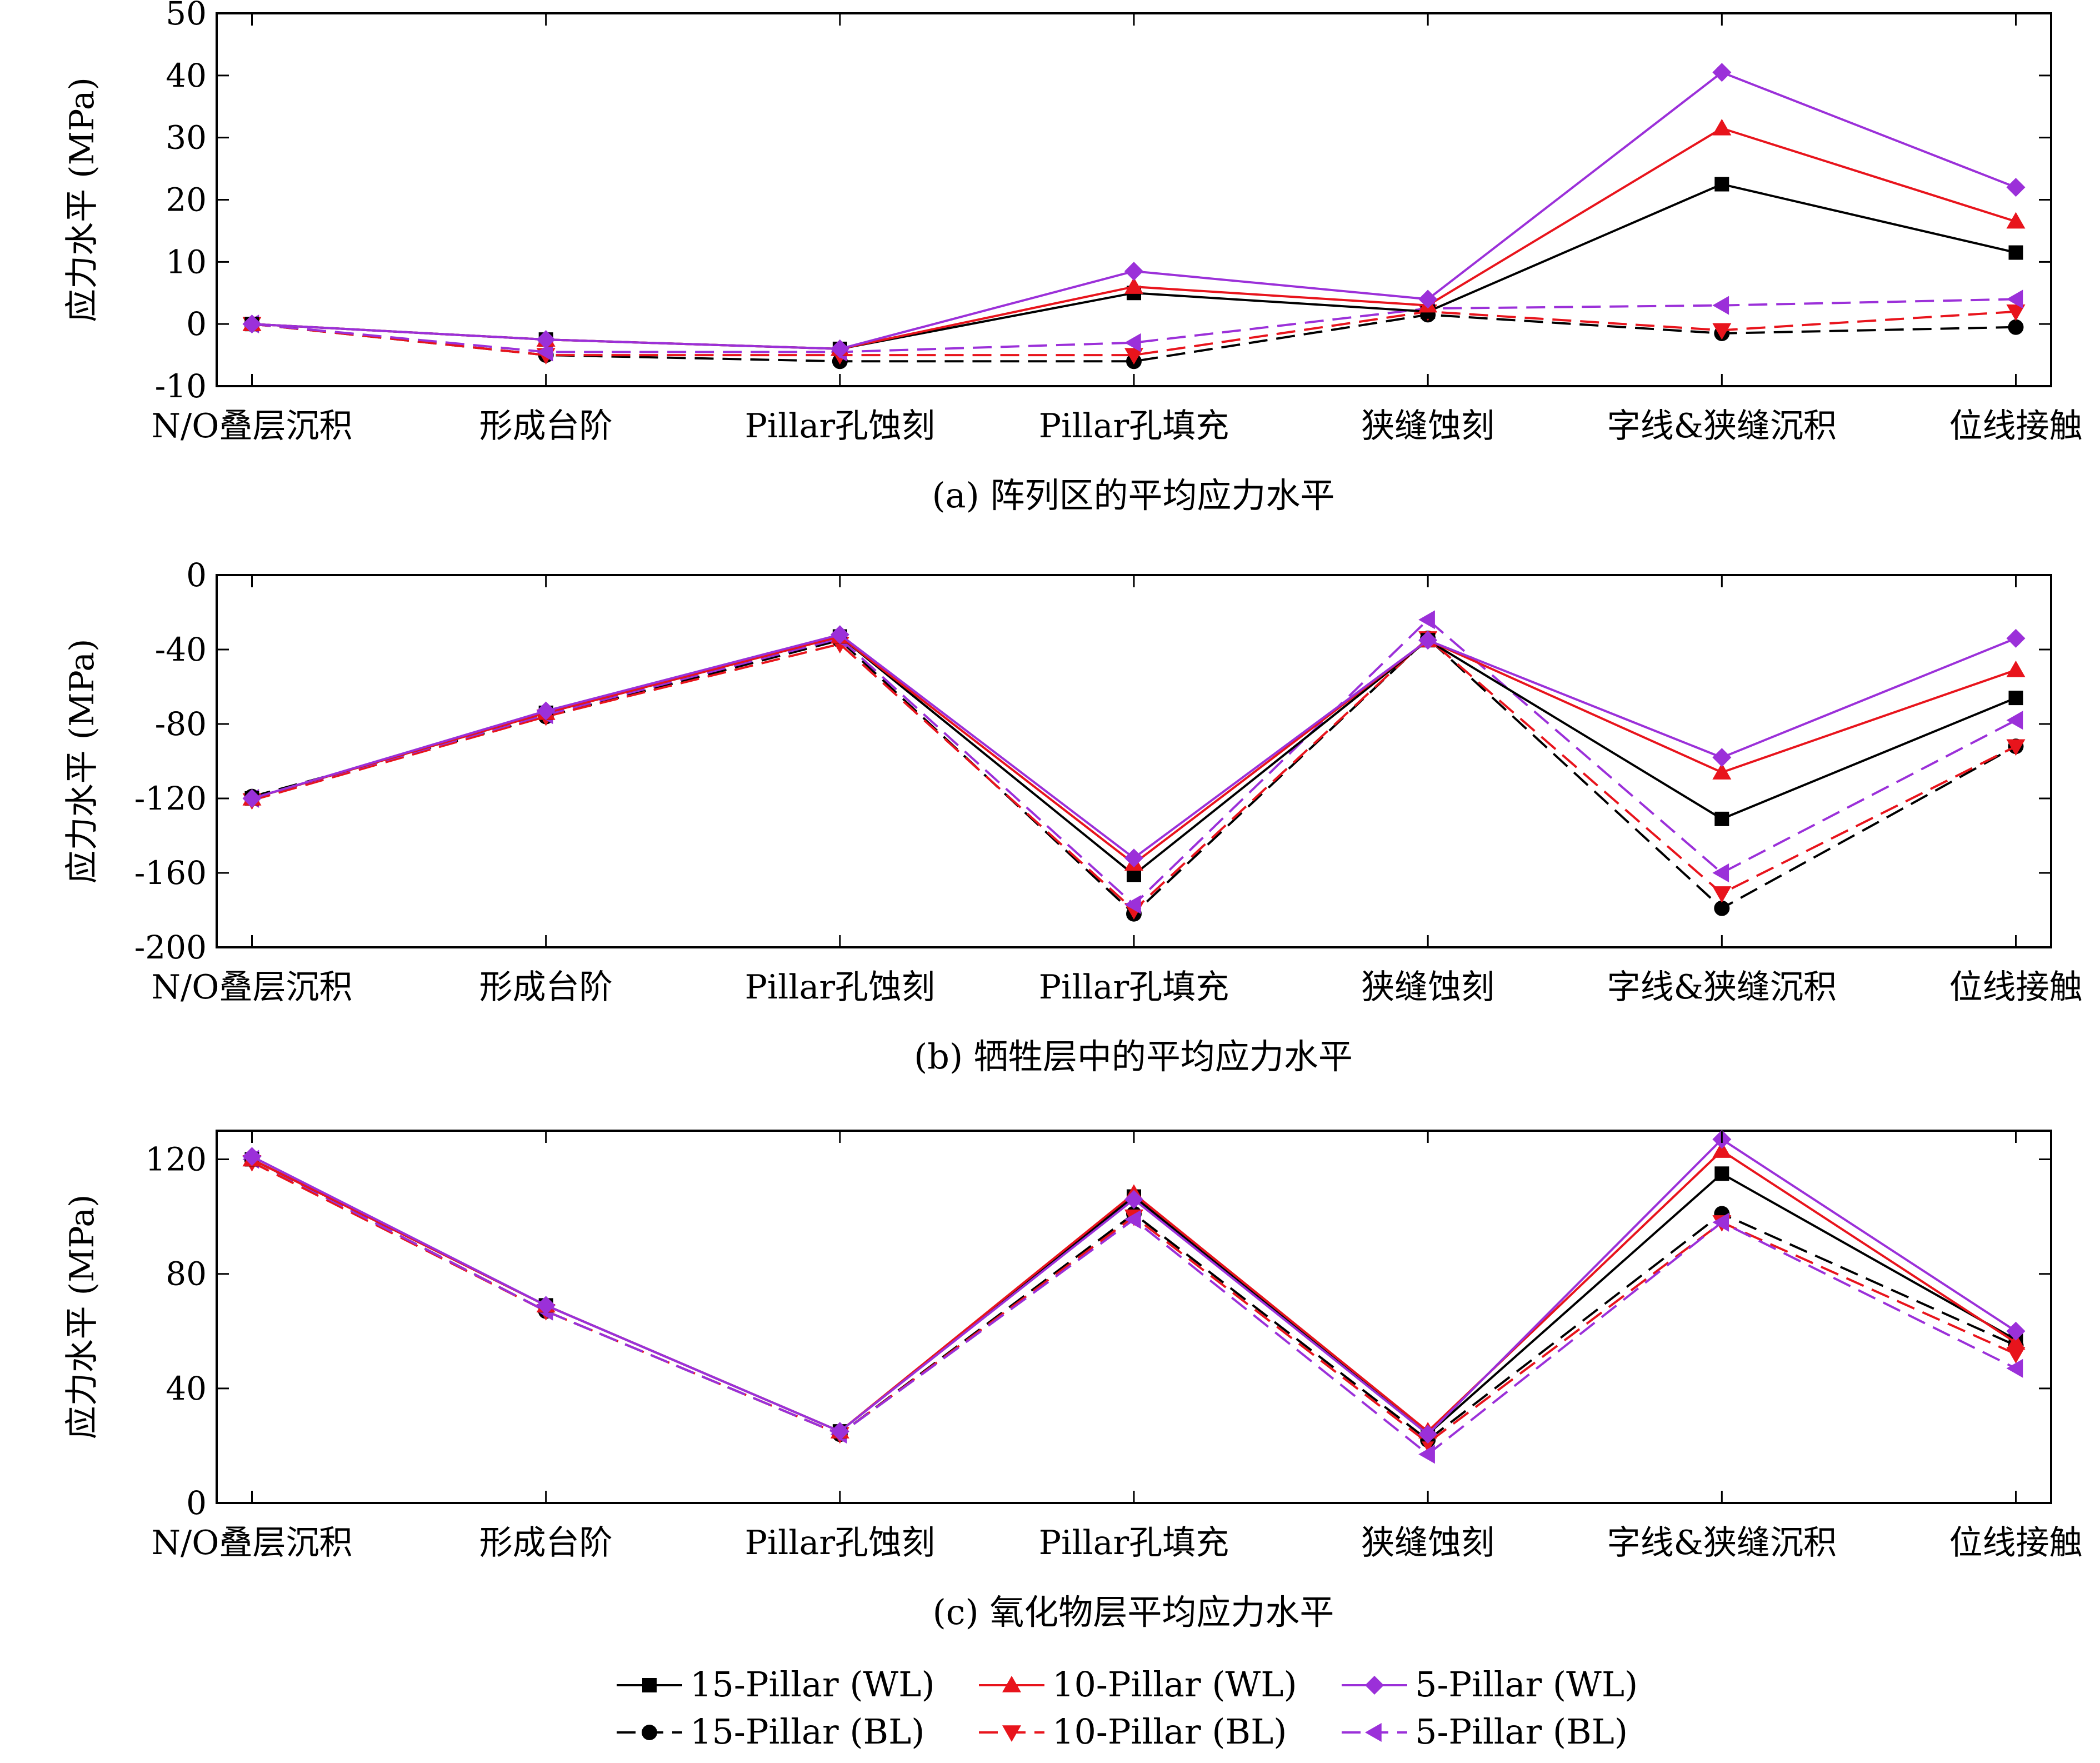 This screenshot has height=1763, width=2100. I want to click on legend-item-5-pillar-wl: 5-Pillar (WL), so click(1490, 1684).